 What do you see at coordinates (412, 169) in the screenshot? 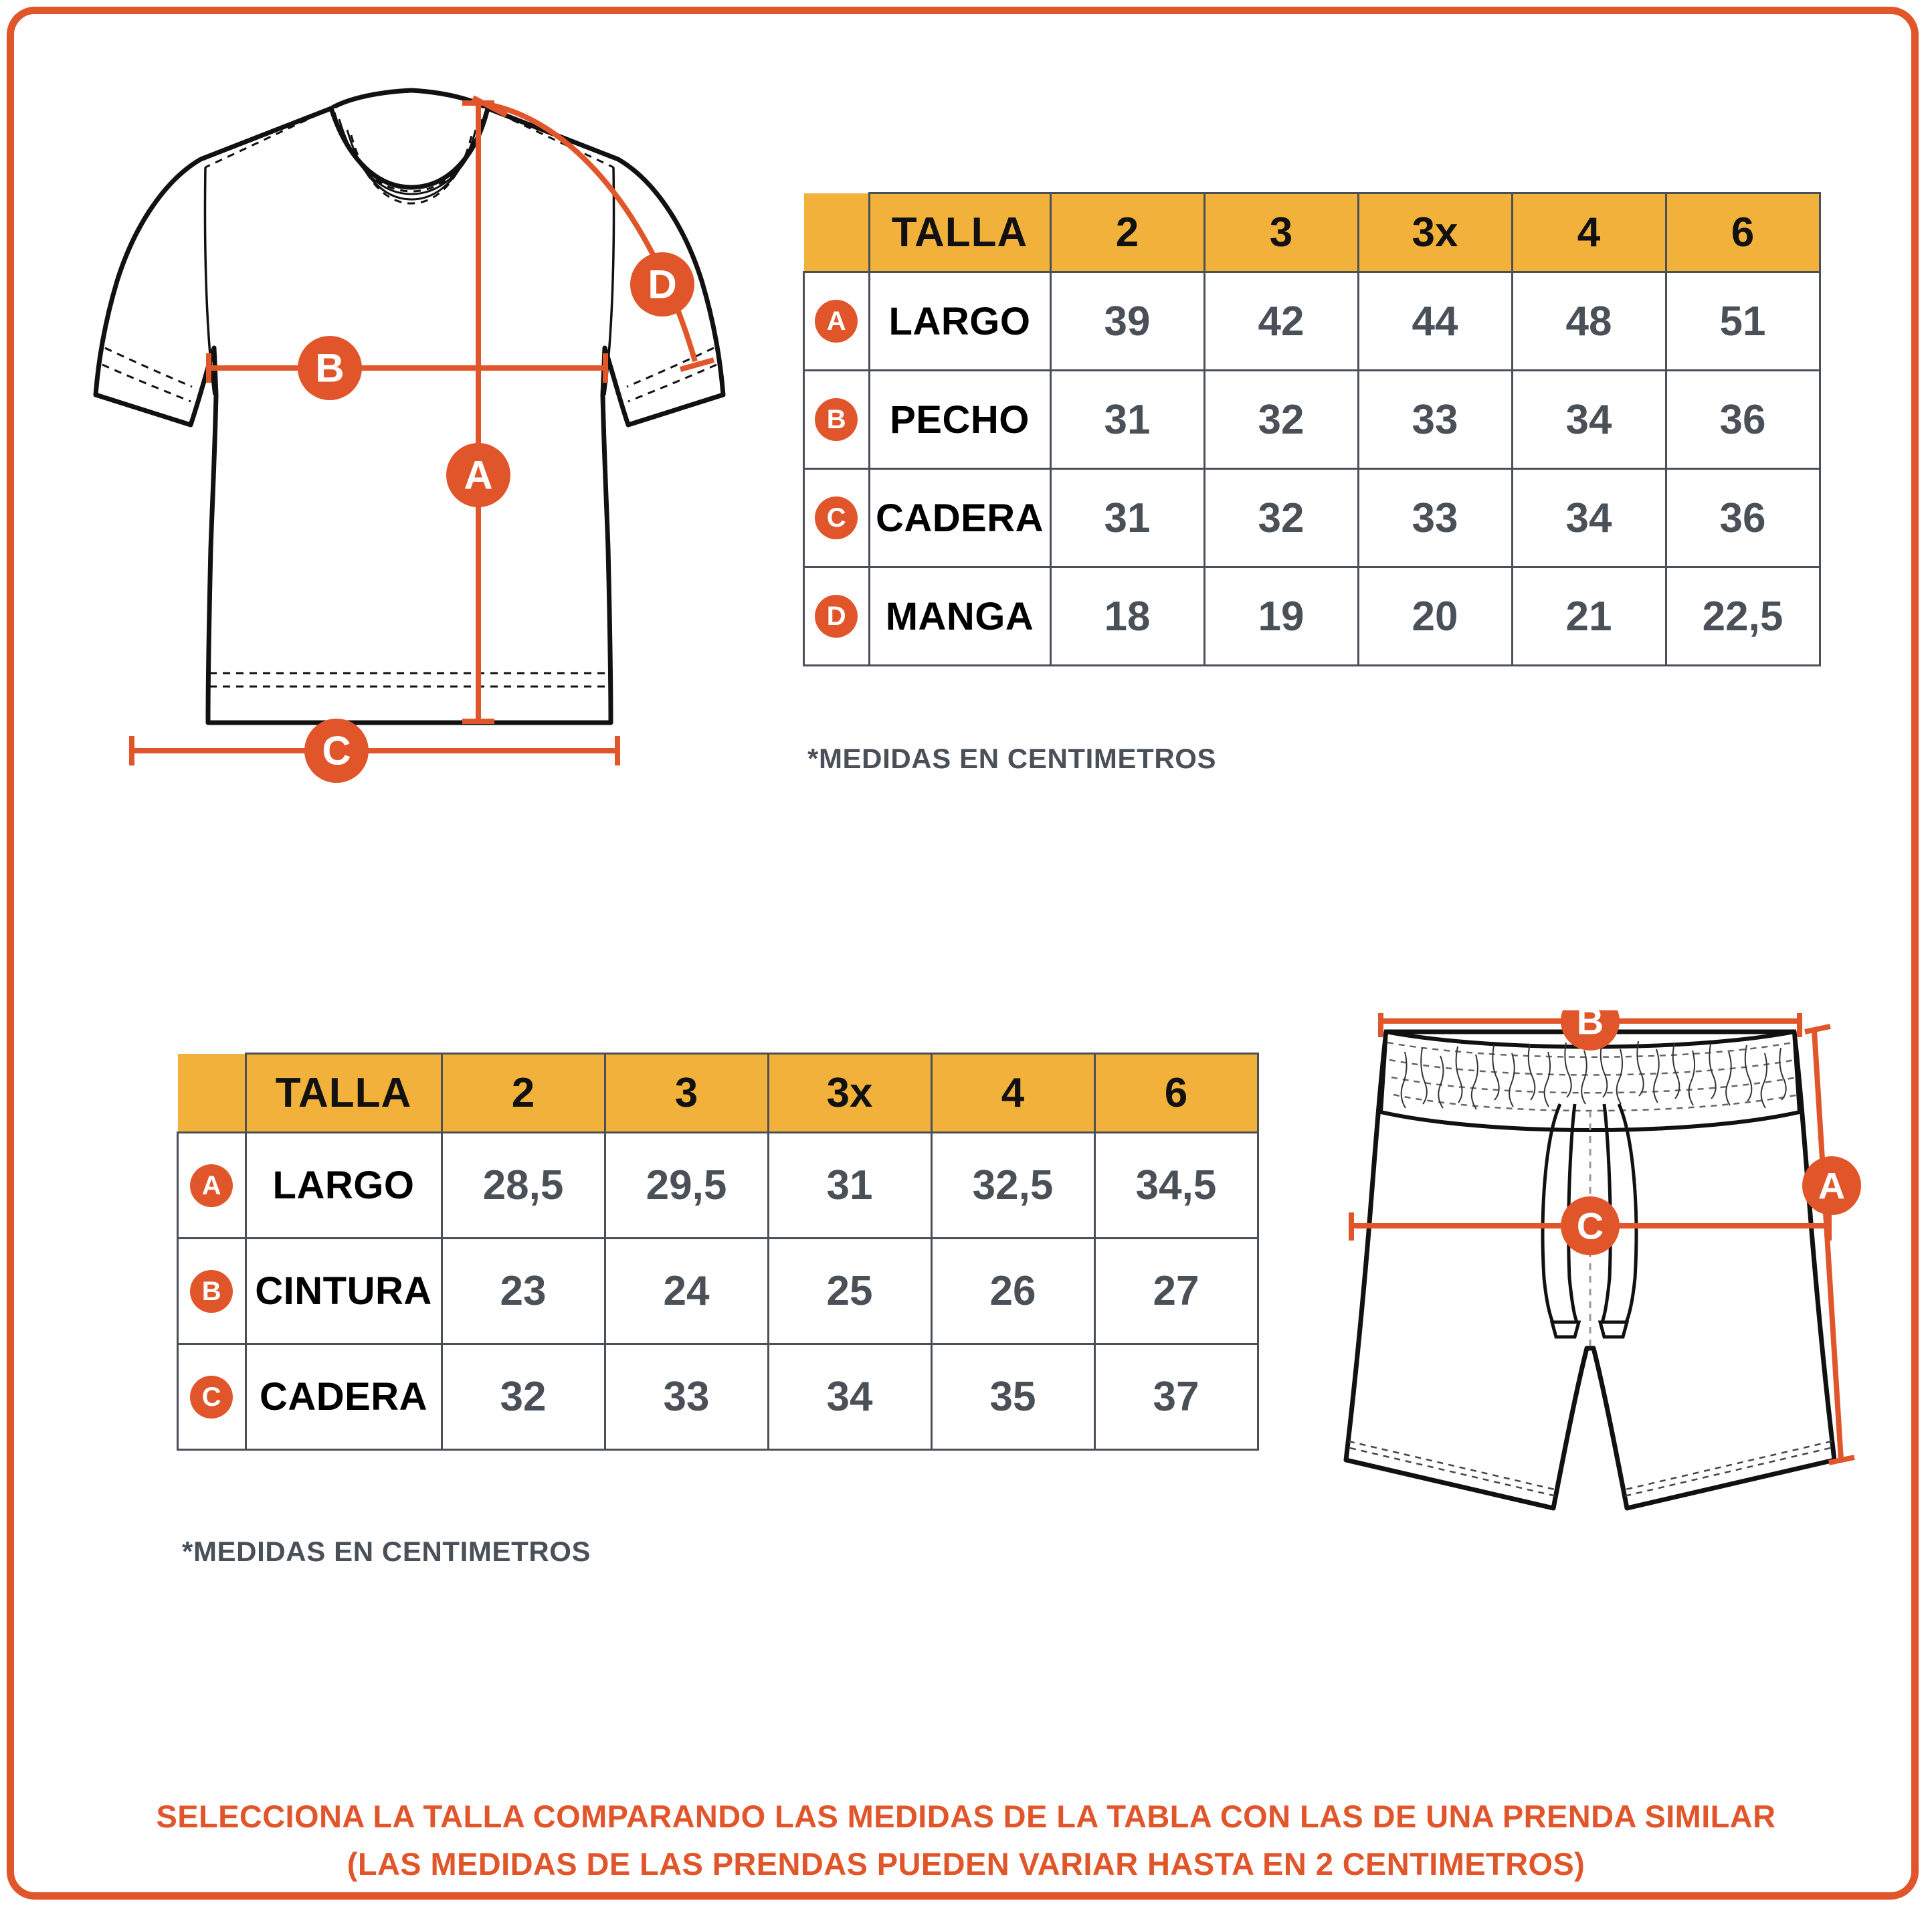
I see `tshirt-collar-stitch-bottom` at bounding box center [412, 169].